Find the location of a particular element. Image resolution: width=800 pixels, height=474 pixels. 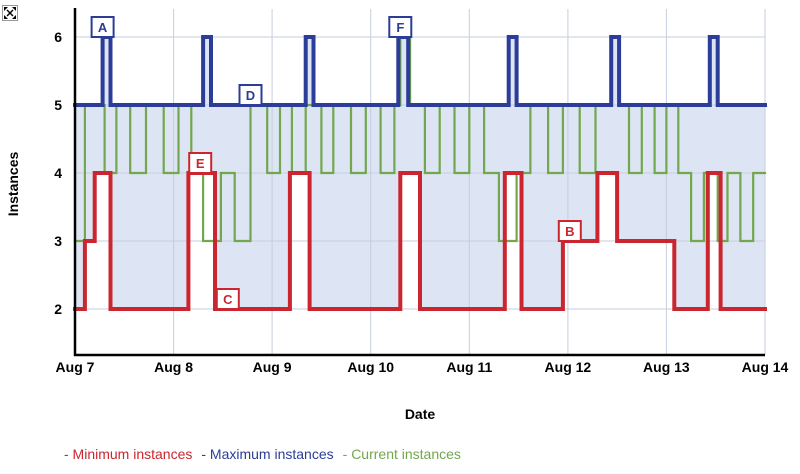

marker-label: B is located at coordinates (569, 231).